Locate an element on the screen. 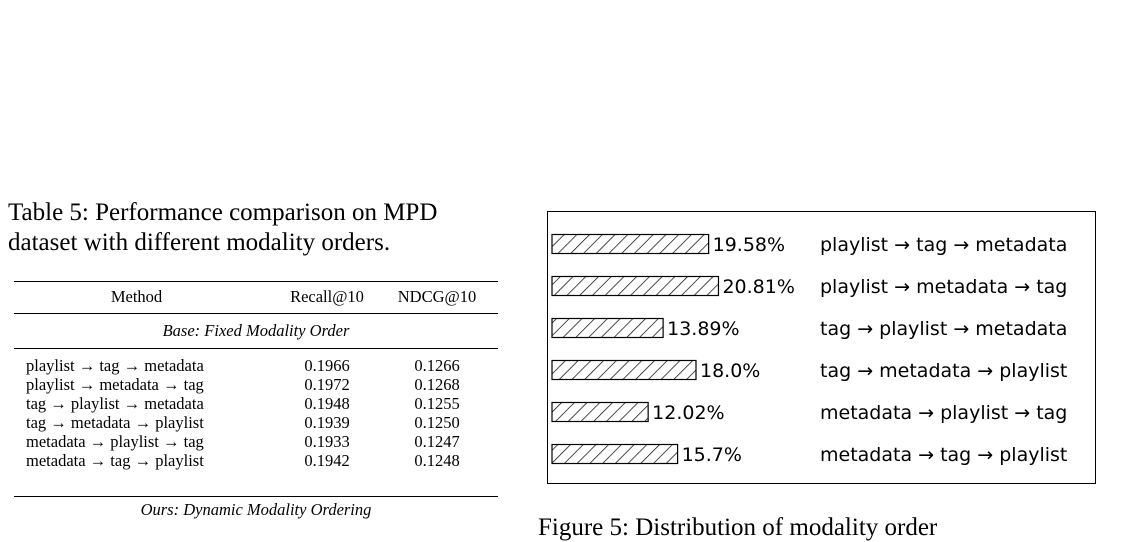 Image resolution: width=1123 pixels, height=542 pixels. row-recall: 0.1933 is located at coordinates (327, 441).